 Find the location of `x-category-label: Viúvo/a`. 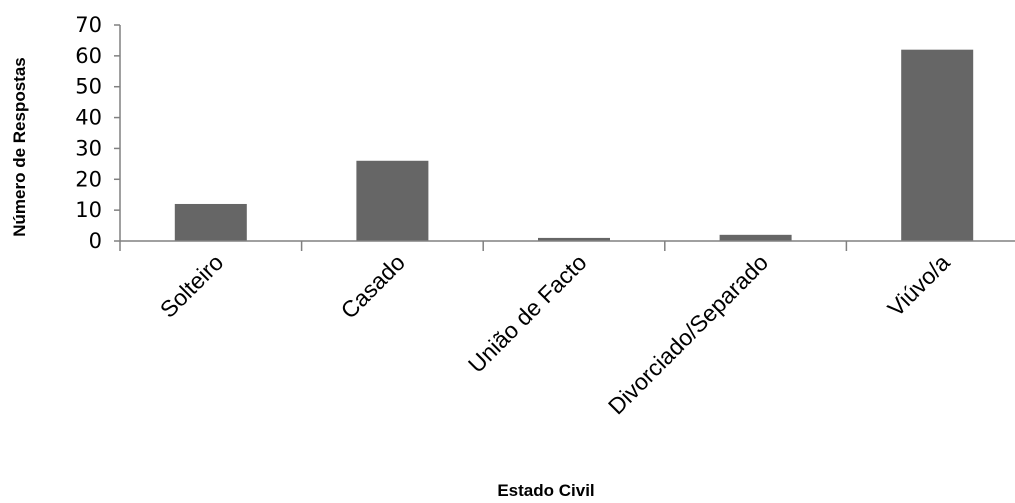

x-category-label: Viúvo/a is located at coordinates (918, 285).